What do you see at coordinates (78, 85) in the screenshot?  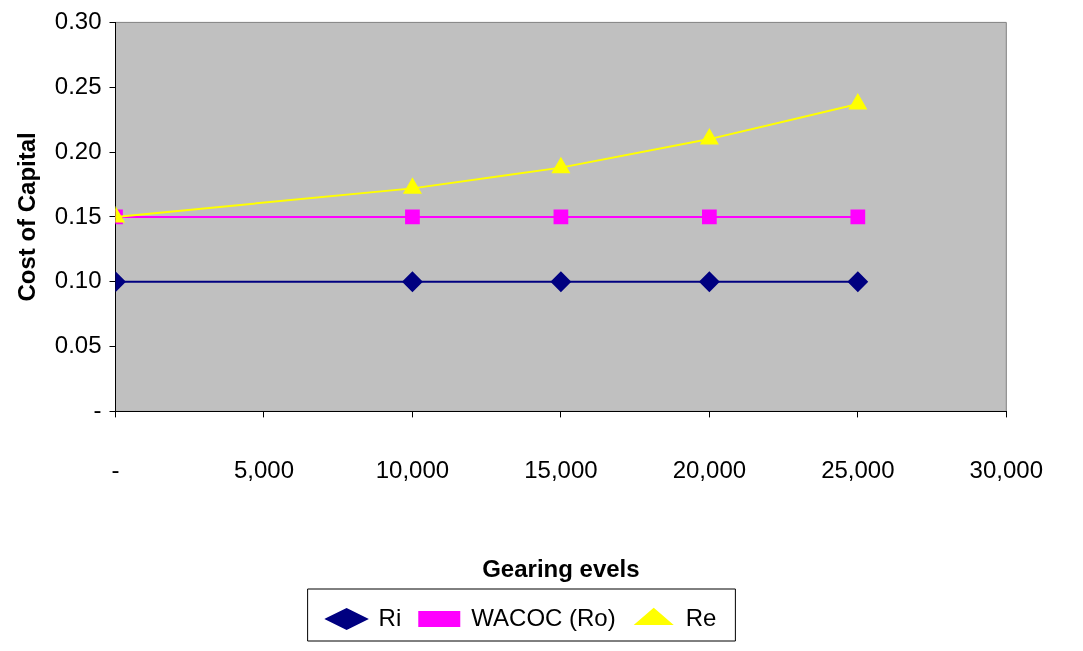 I see `y-tick-label: 0.25` at bounding box center [78, 85].